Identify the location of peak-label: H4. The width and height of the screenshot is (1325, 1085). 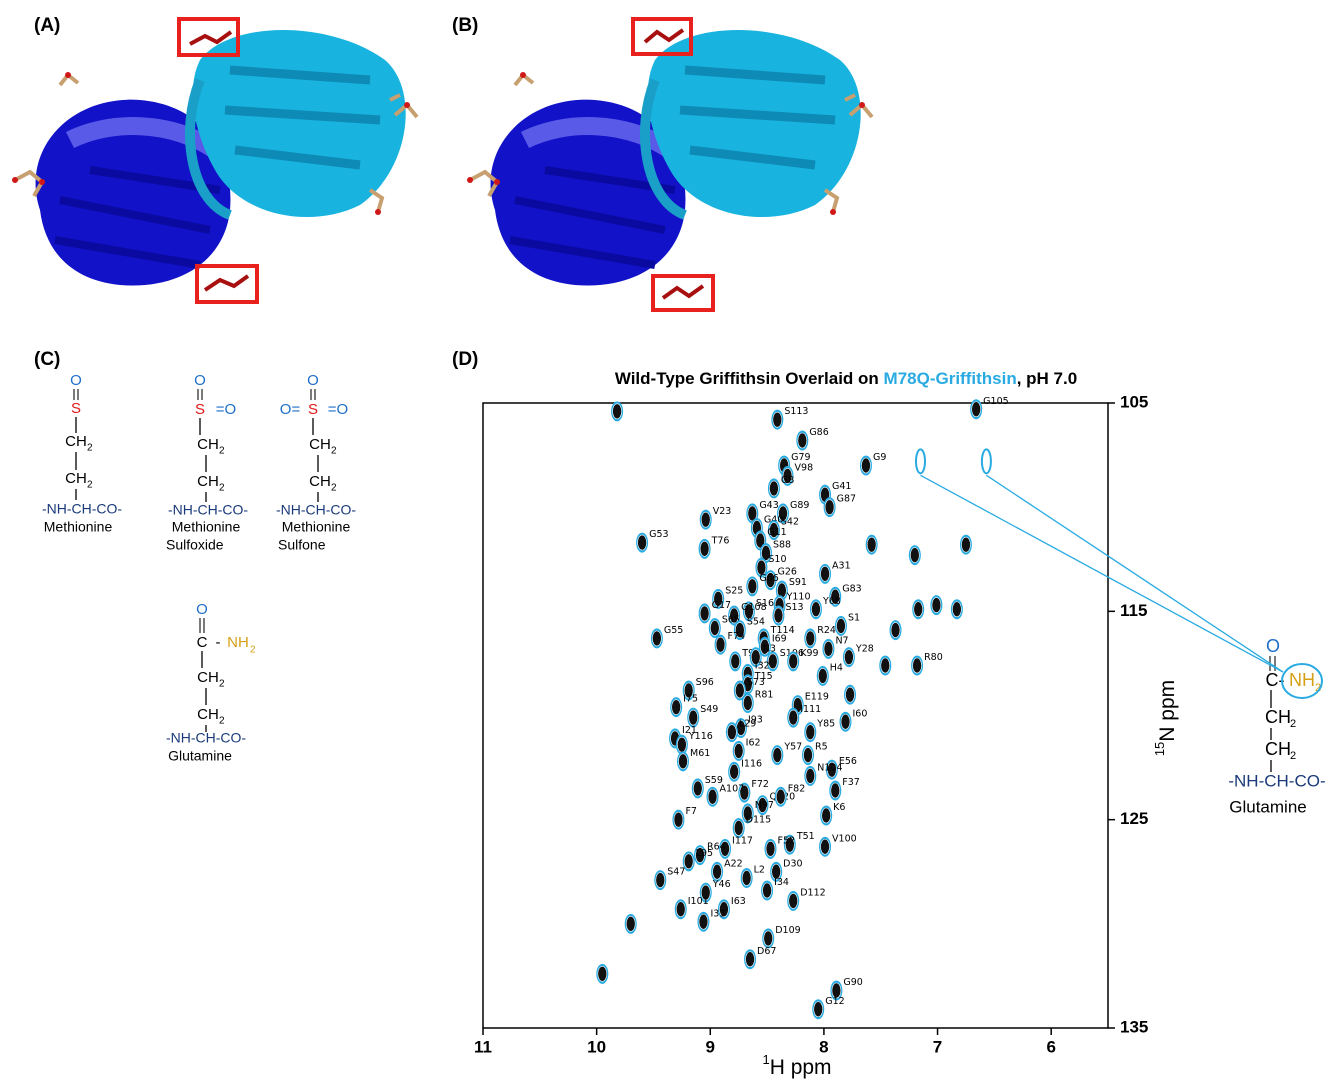
(836, 667).